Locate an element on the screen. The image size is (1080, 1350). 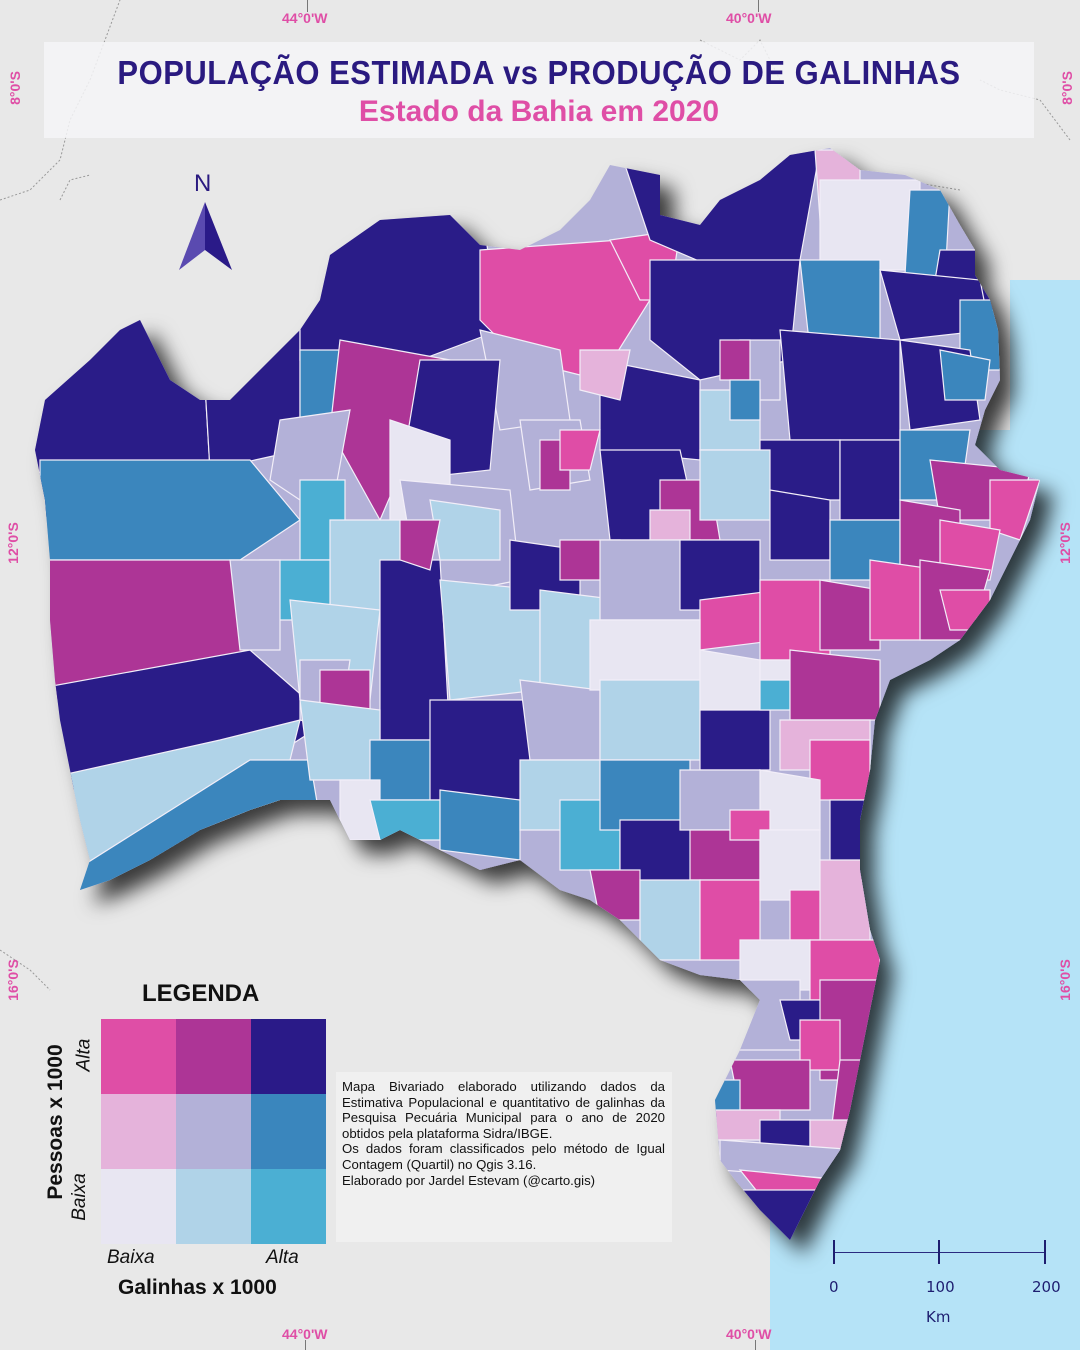
scale-label-200: 200 is located at coordinates (1046, 1287).